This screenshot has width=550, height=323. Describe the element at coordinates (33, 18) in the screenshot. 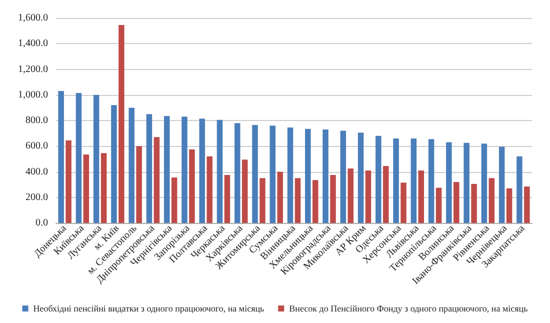

I see `y-tick-label: 1,600.0` at that location.